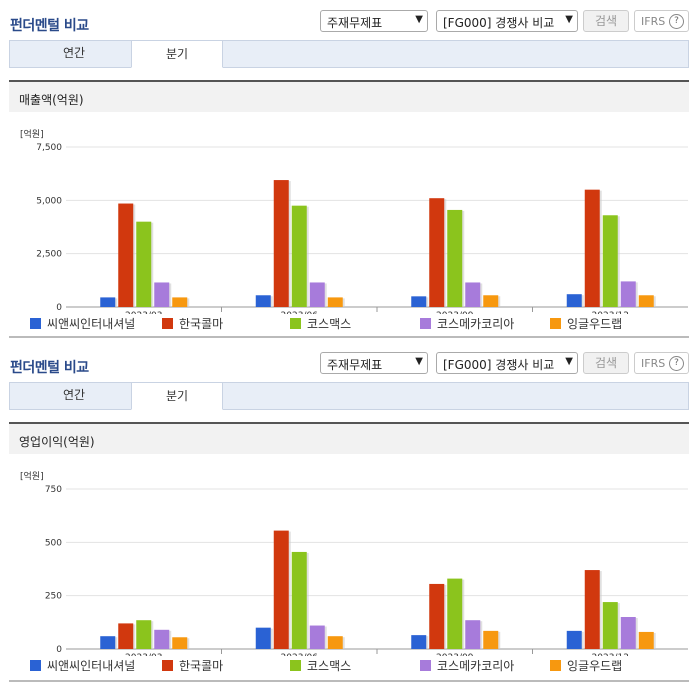  What do you see at coordinates (355, 23) in the screenshot?
I see `statement-type-value: 주재무제표` at bounding box center [355, 23].